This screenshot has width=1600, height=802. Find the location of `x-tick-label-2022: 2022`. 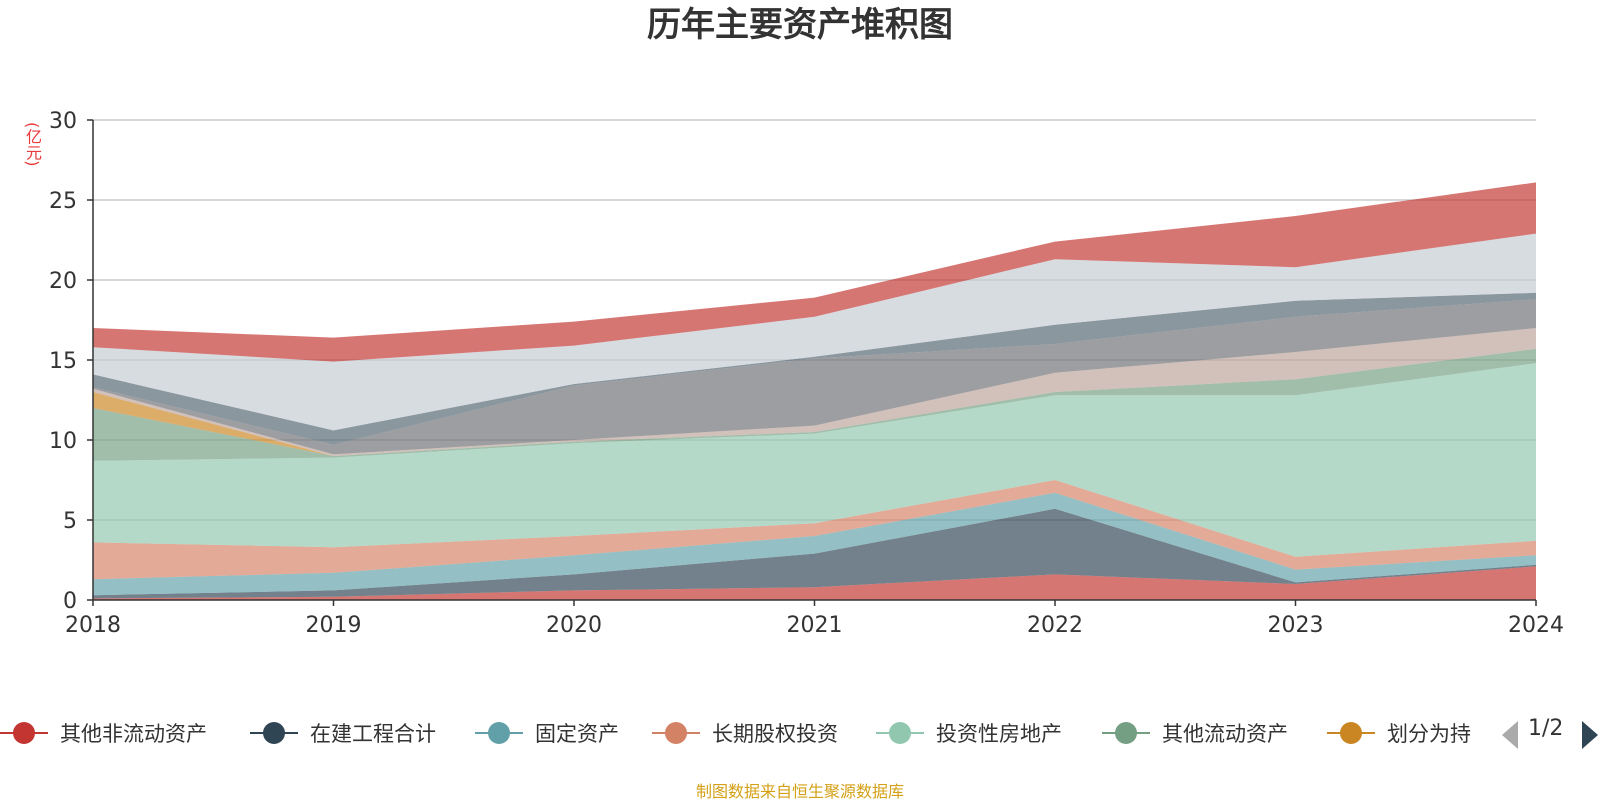

x-tick-label-2022: 2022 is located at coordinates (1055, 625).